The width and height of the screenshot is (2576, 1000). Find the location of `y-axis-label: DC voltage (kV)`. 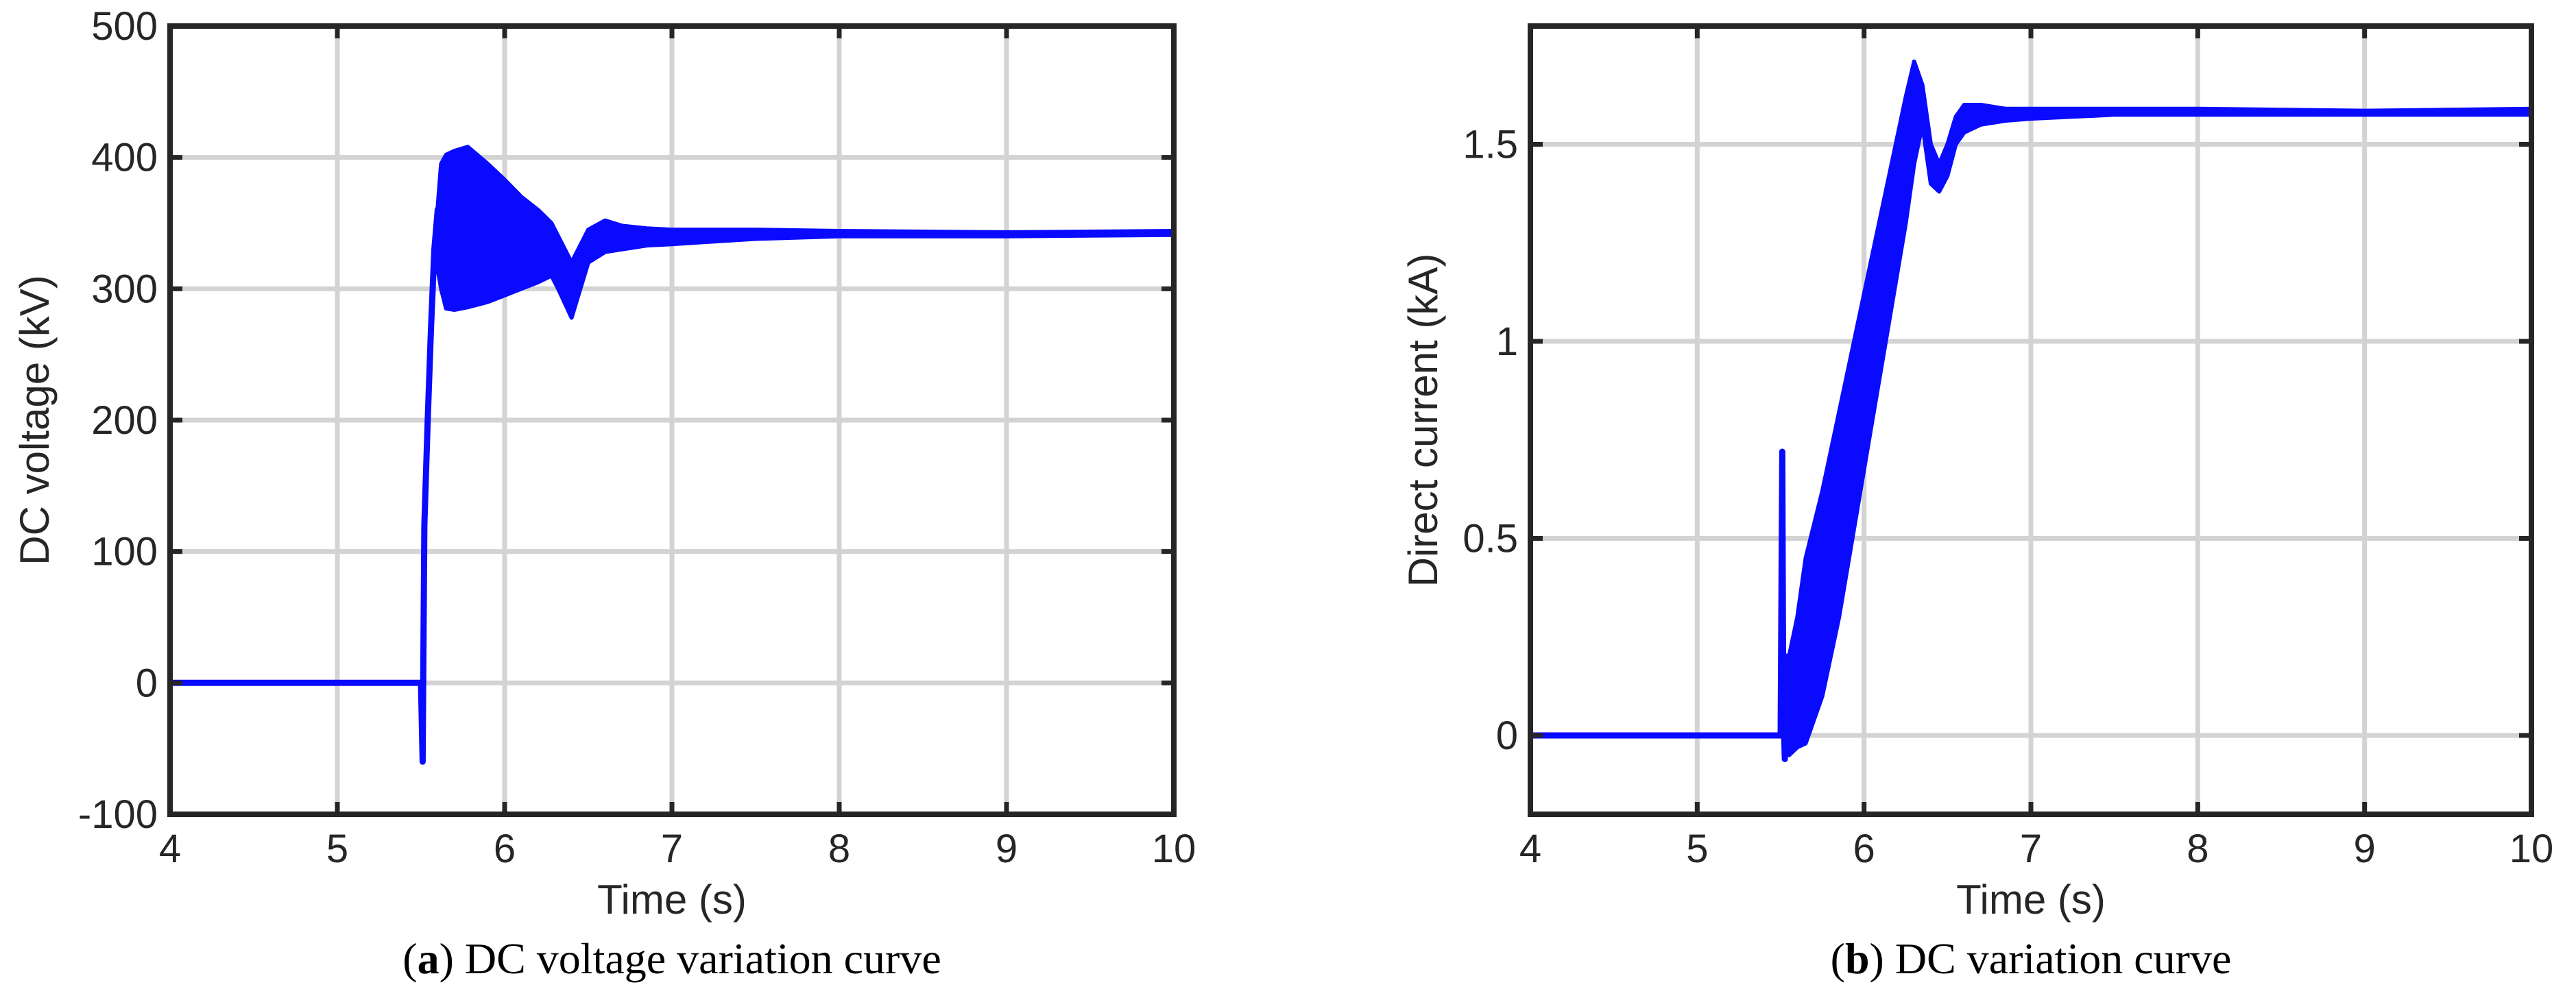

y-axis-label: DC voltage (kV) is located at coordinates (35, 420).